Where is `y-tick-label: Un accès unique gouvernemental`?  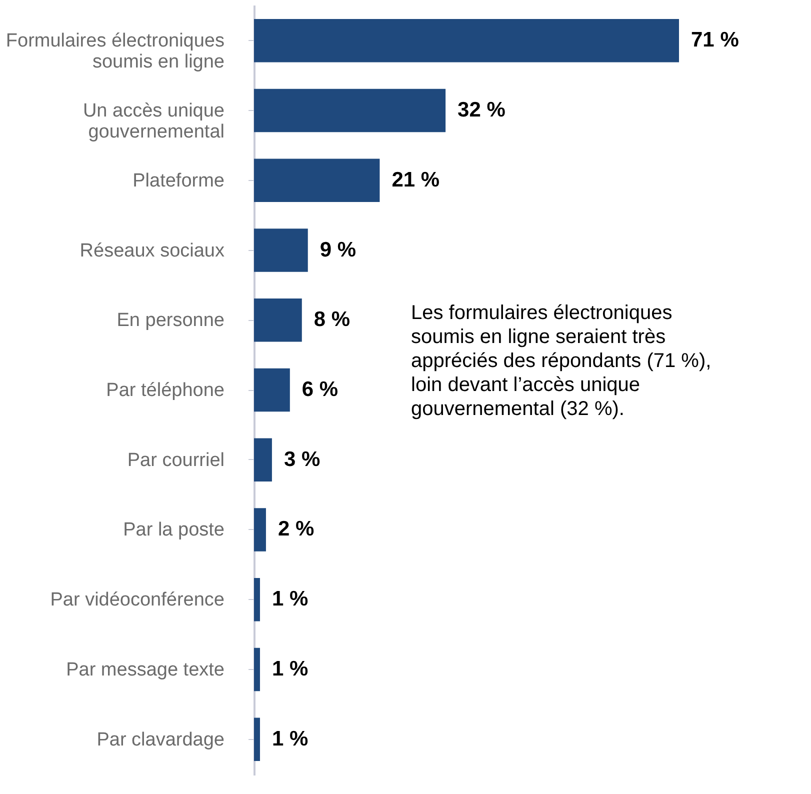
y-tick-label: Un accès unique gouvernemental is located at coordinates (153, 121).